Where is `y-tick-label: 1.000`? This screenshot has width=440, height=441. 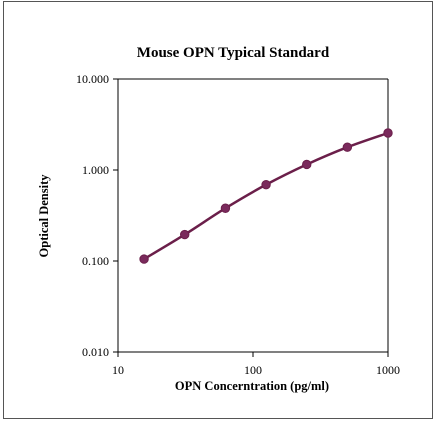 y-tick-label: 1.000 is located at coordinates (95, 170).